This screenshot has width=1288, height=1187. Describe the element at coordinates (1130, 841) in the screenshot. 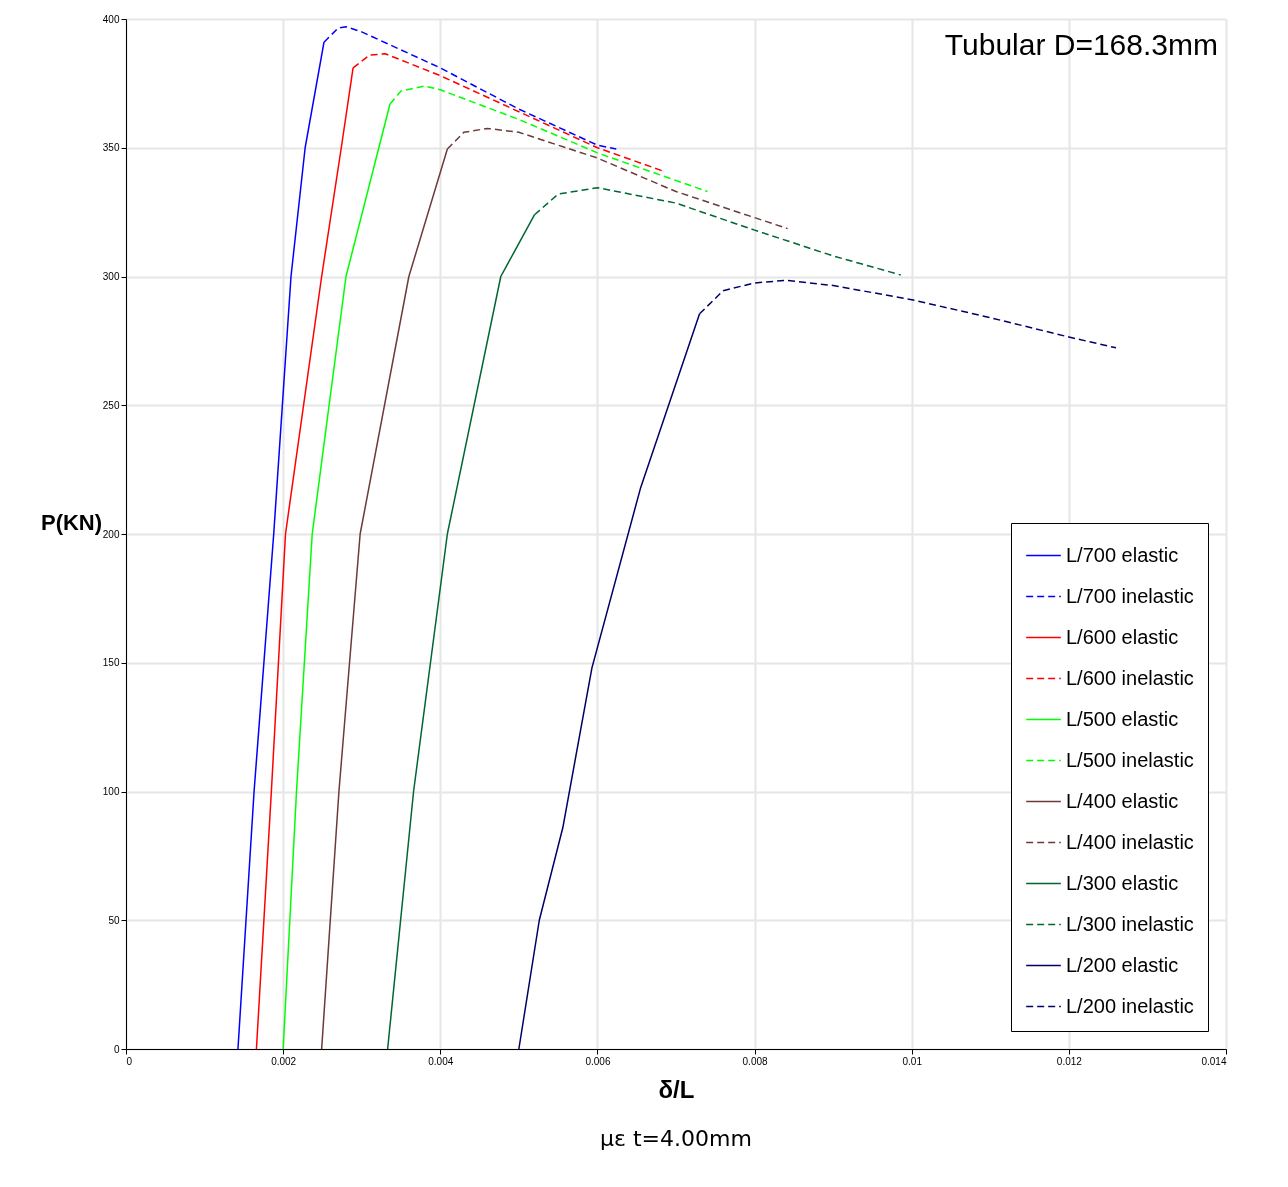

I see `legend-label: L/400 inelastic` at that location.